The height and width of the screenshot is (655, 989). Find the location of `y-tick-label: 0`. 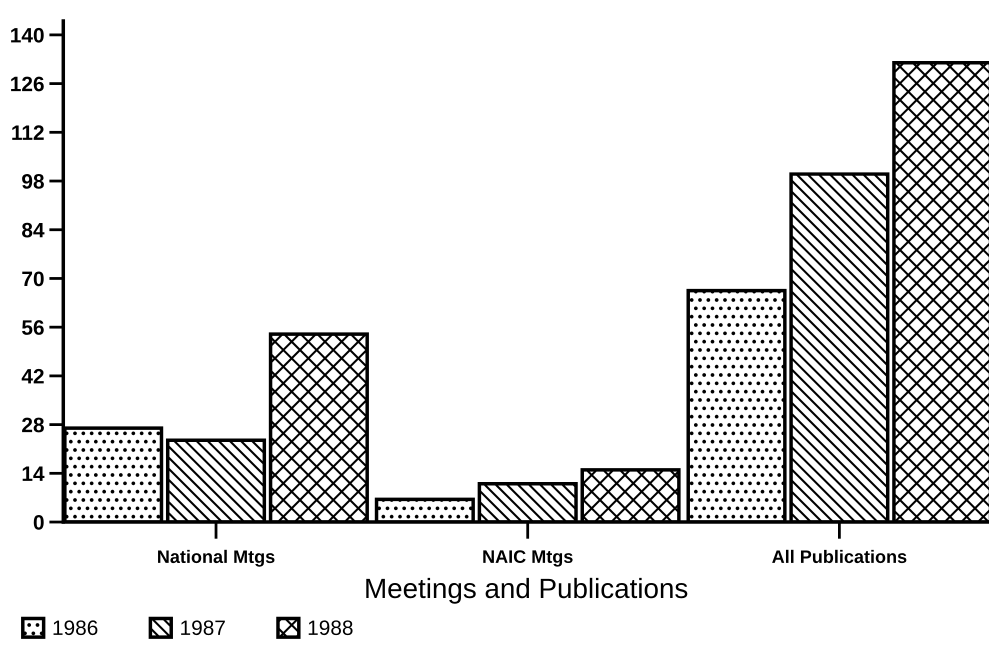

y-tick-label: 0 is located at coordinates (39, 522).